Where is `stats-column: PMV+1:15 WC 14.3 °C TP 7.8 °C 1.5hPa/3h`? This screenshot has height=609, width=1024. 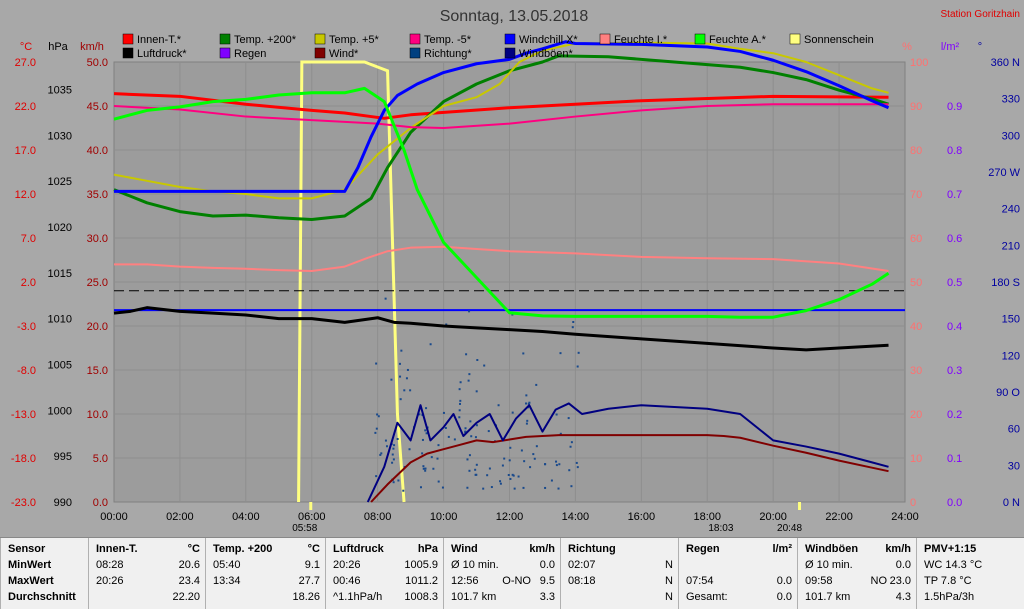
stats-column: PMV+1:15 WC 14.3 °C TP 7.8 °C 1.5hPa/3h is located at coordinates (970, 573).